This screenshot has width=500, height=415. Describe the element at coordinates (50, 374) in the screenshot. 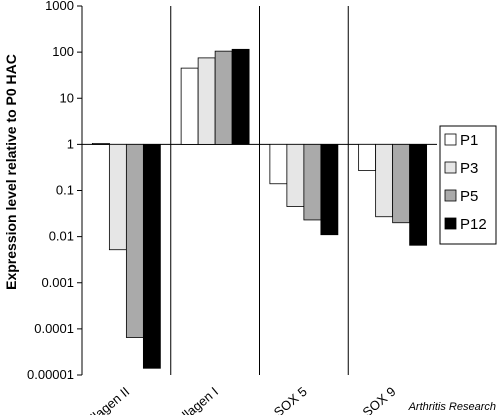

I see `y-tick-label: 0.00001` at that location.